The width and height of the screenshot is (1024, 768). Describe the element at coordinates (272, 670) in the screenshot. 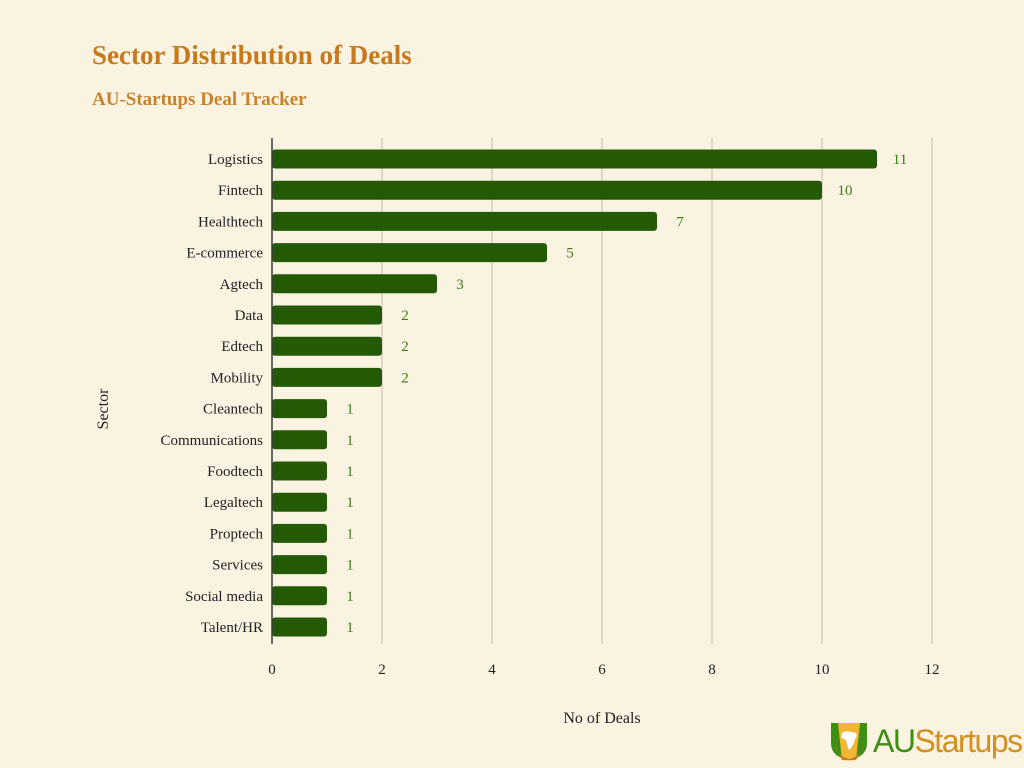

I see `x-tick-label: 0` at that location.